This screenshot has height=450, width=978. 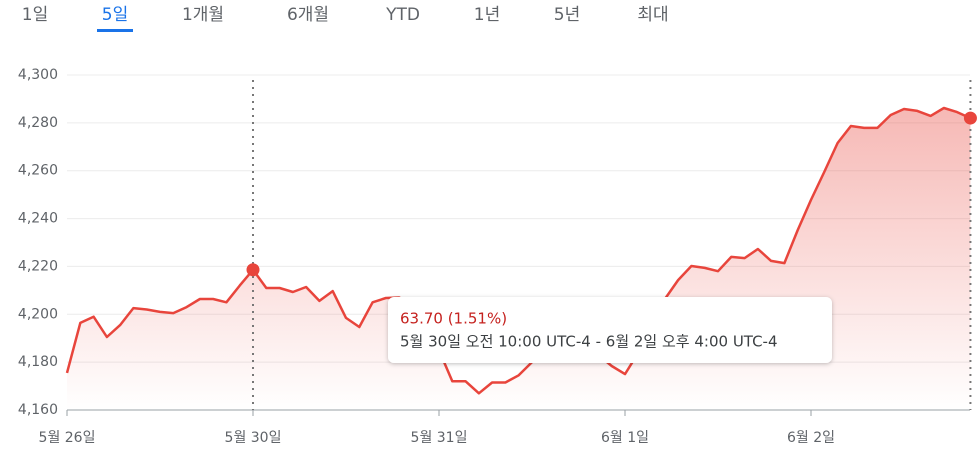 I want to click on y-tick-label: 4,280, so click(x=38, y=123).